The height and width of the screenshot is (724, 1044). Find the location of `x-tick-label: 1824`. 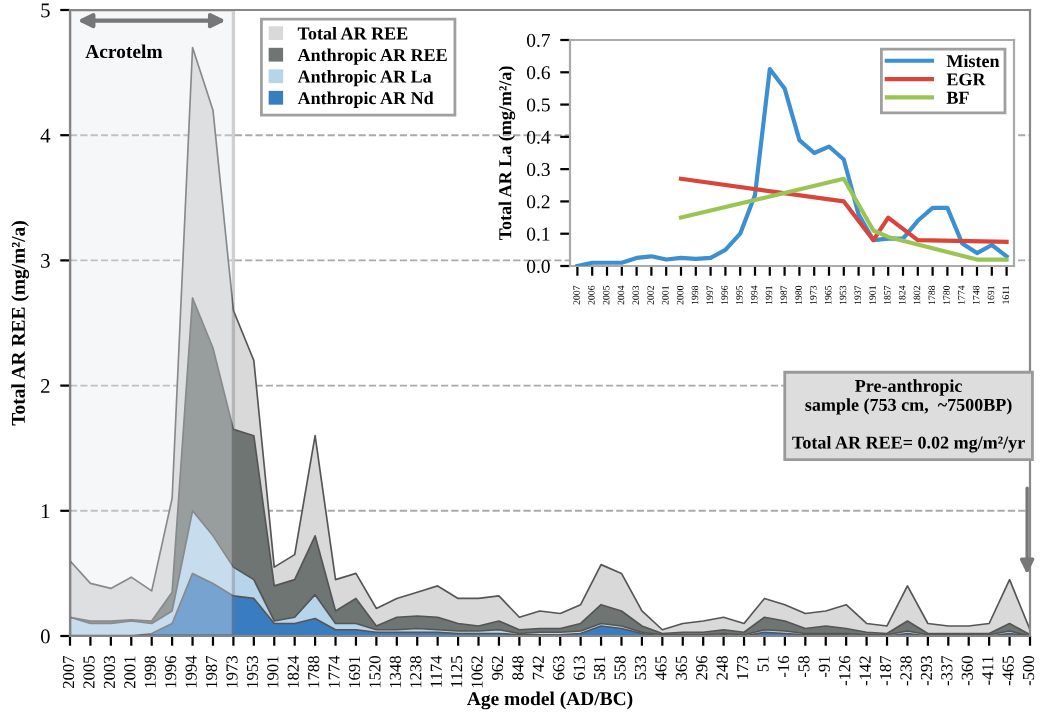

x-tick-label: 1824 is located at coordinates (293, 671).